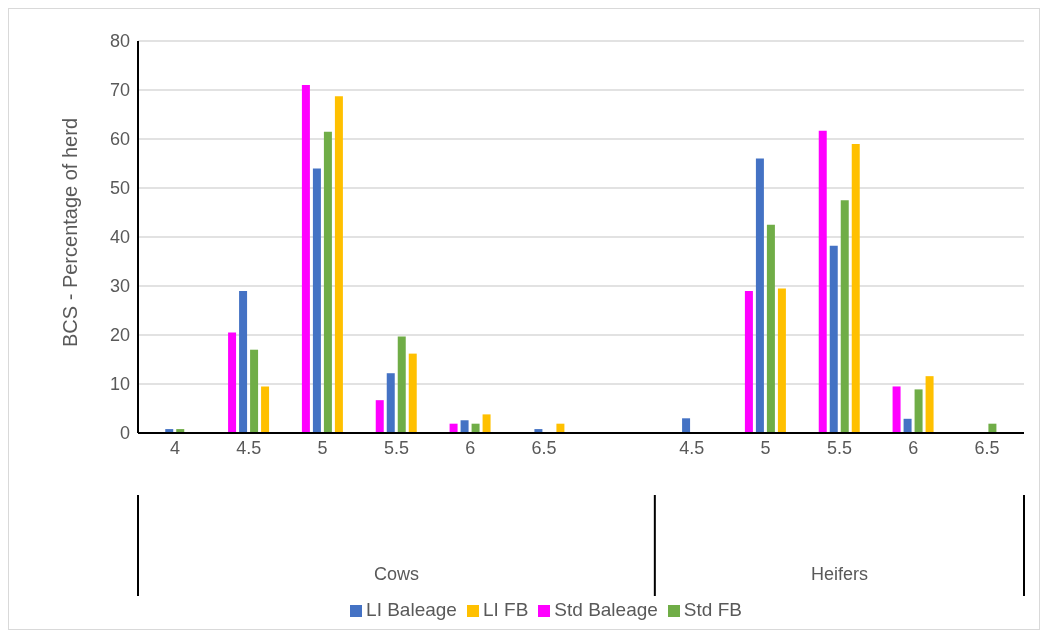 This screenshot has height=635, width=1048. I want to click on y-tick-label: 60, so click(119, 139).